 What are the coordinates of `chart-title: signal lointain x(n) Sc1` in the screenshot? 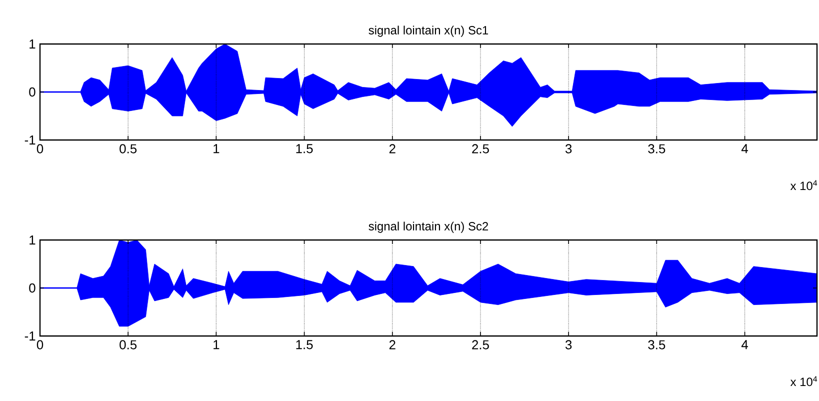 It's located at (428, 31).